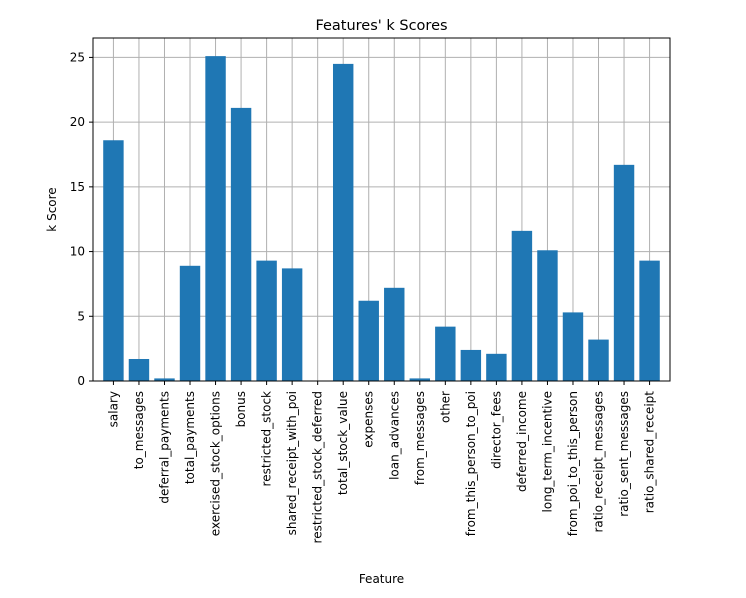  What do you see at coordinates (190, 437) in the screenshot?
I see `x-tick-label: total_payments` at bounding box center [190, 437].